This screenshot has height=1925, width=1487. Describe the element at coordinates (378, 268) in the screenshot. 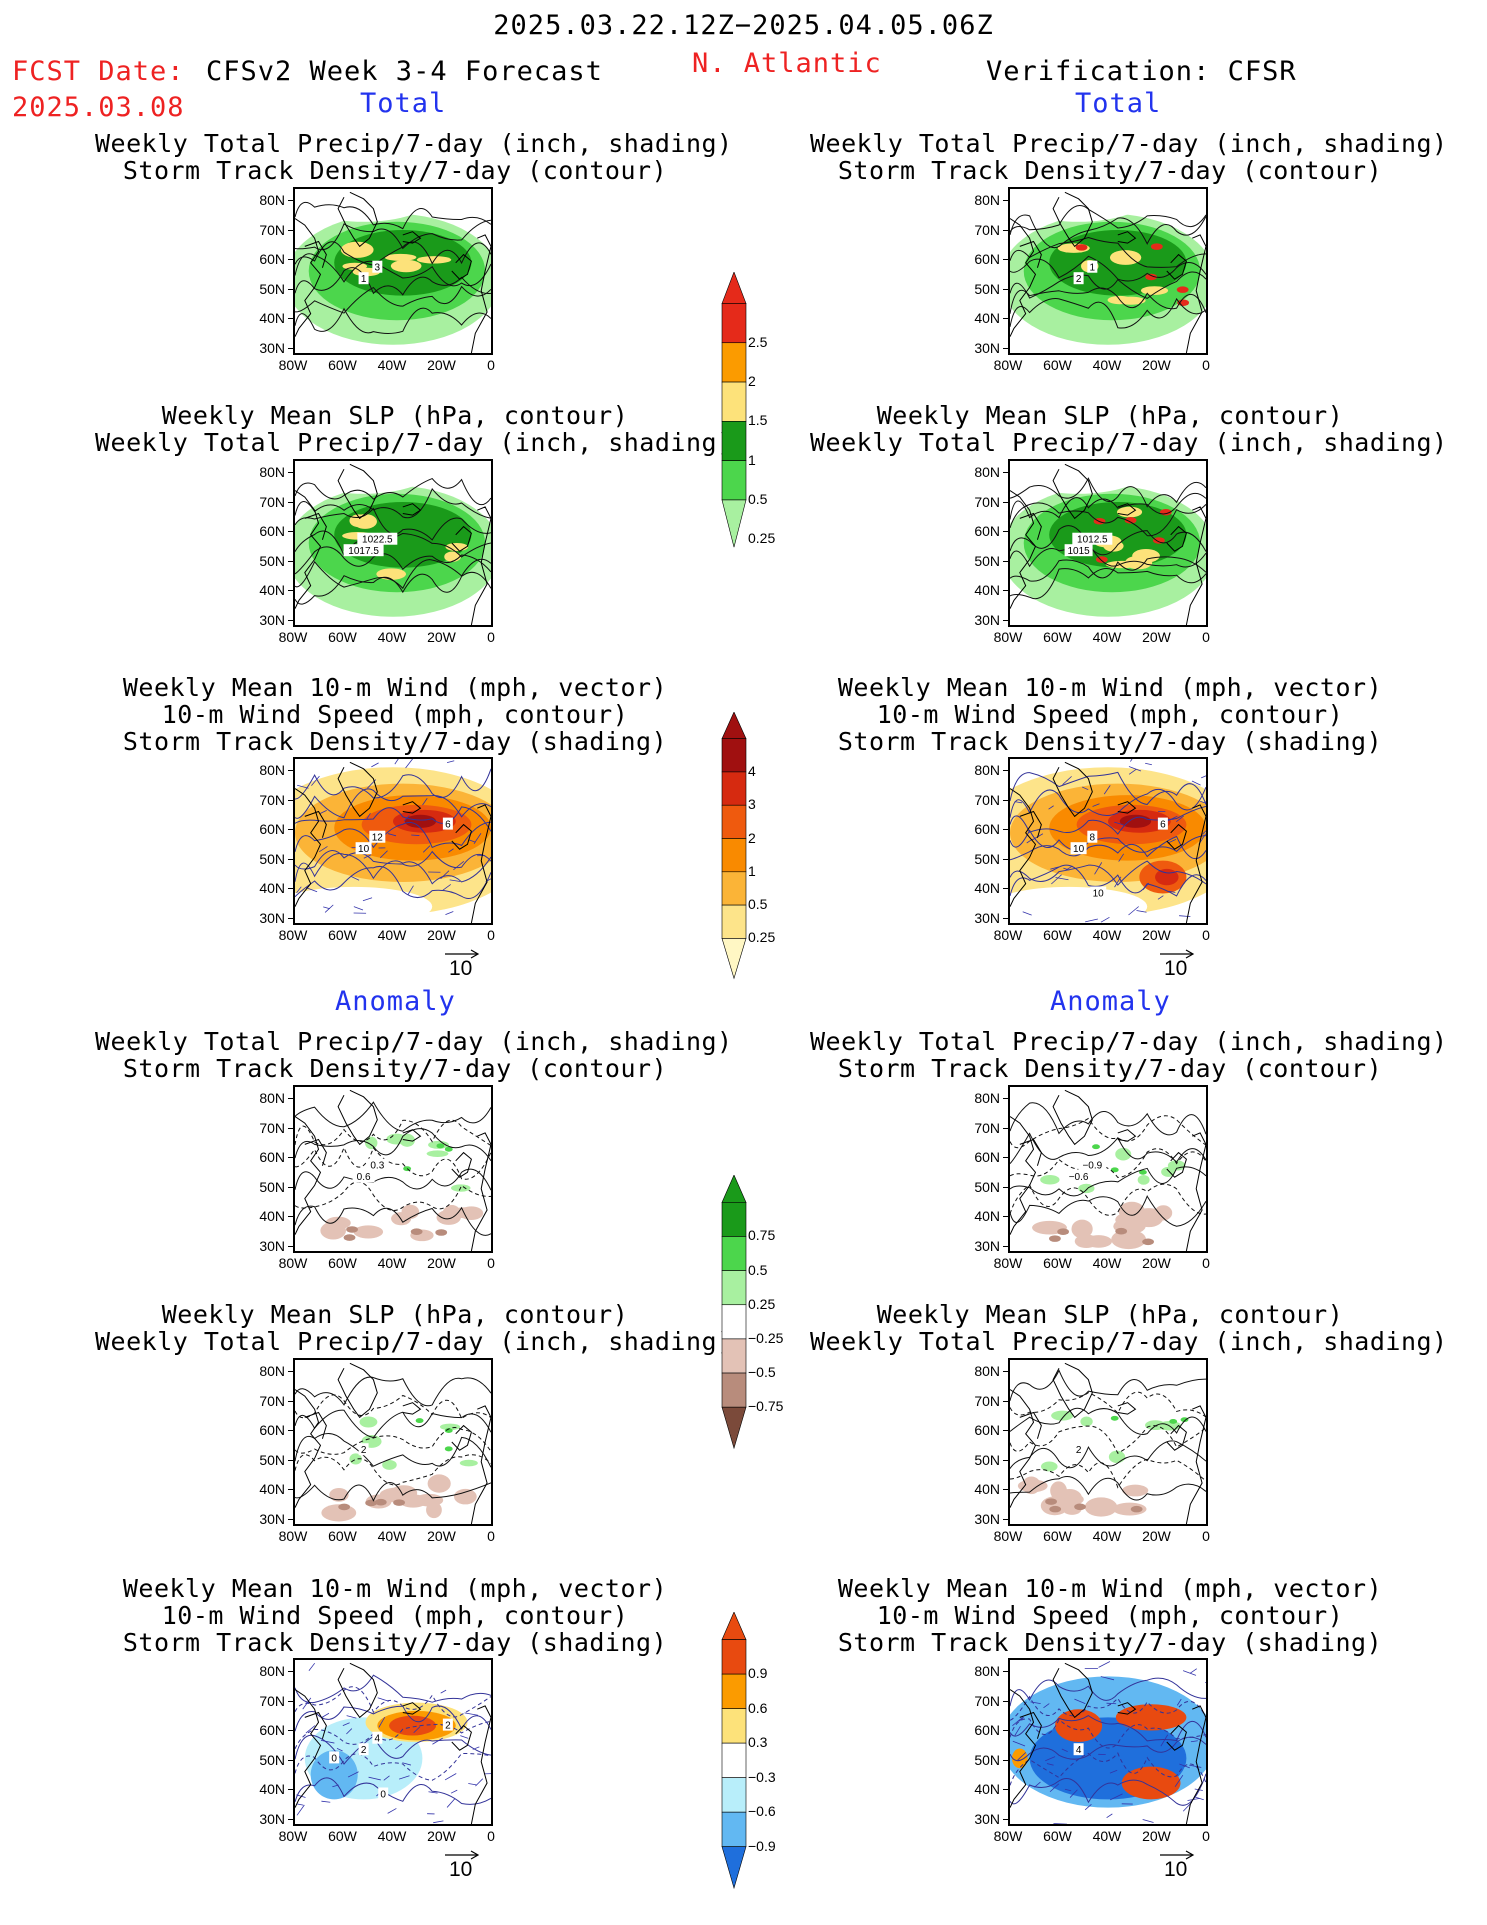

I see `contour-label: 3` at that location.